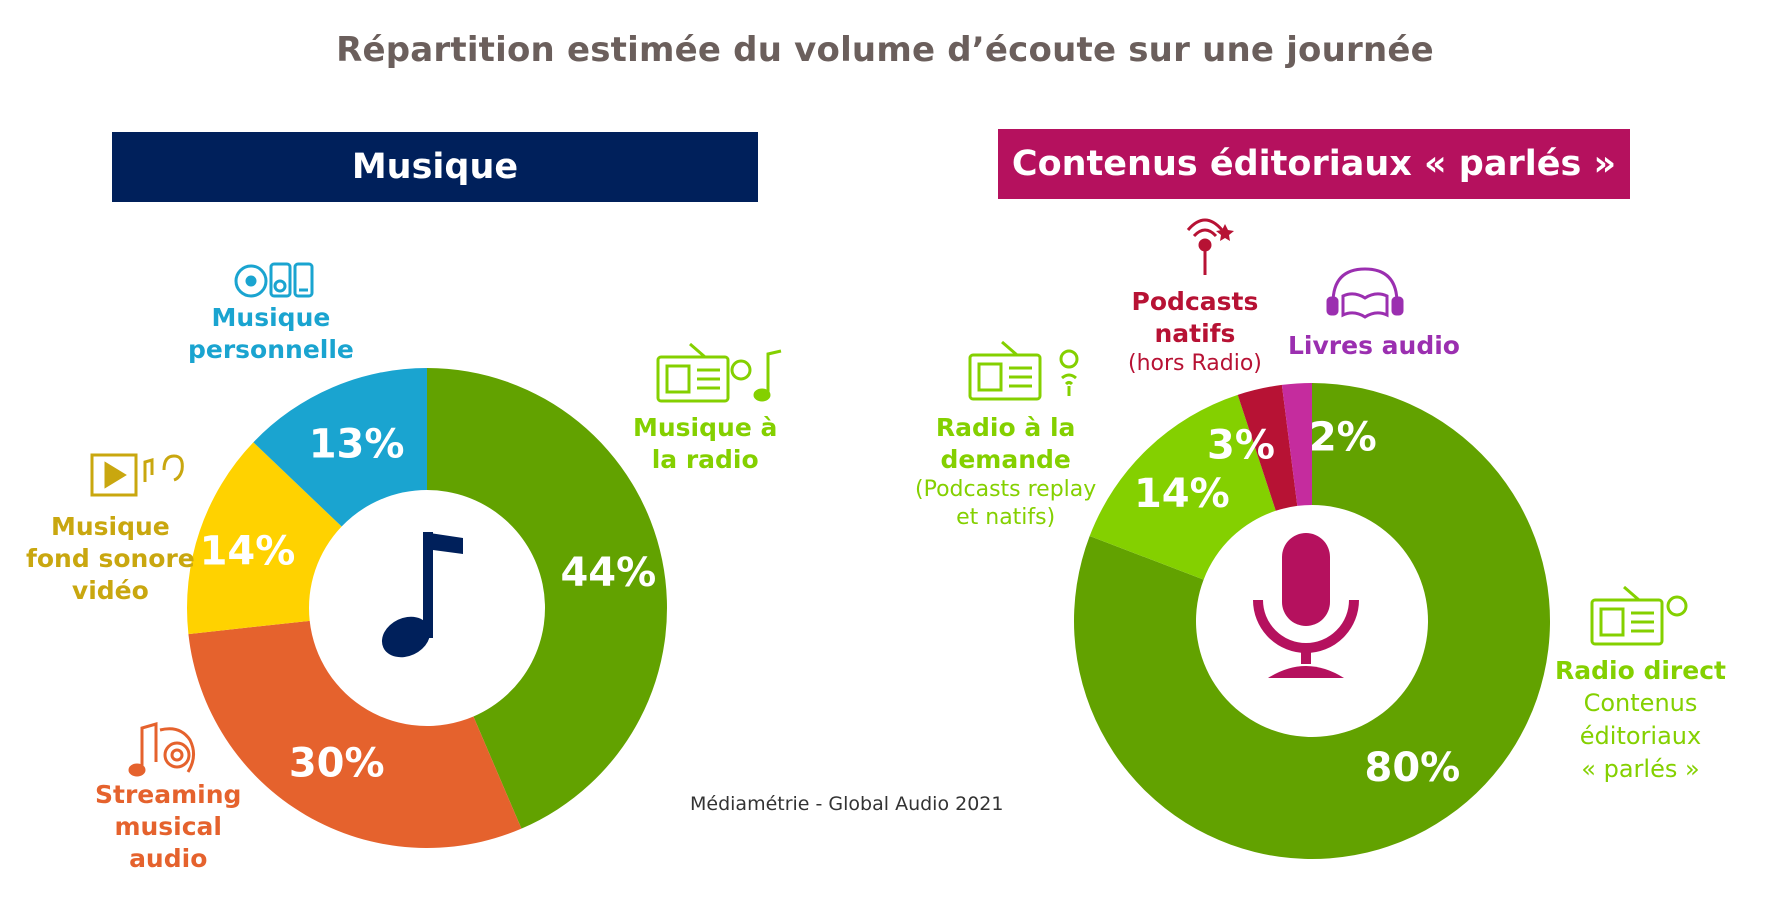 The image size is (1770, 924). I want to click on streaming-icon, so click(161, 749).